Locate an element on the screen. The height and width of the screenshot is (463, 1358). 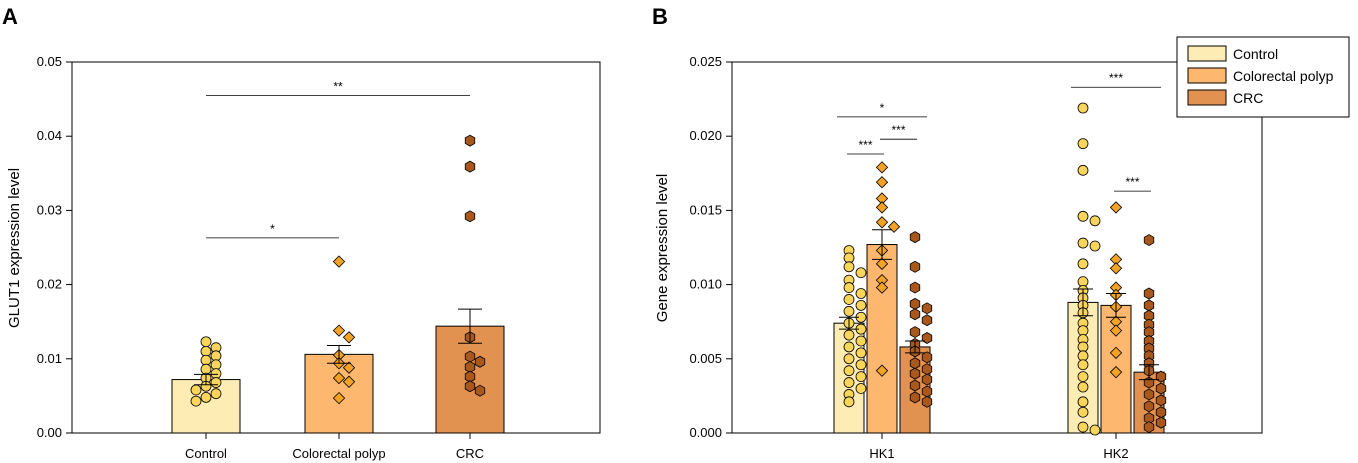
y-tick-label: 0.03 is located at coordinates (49, 209).